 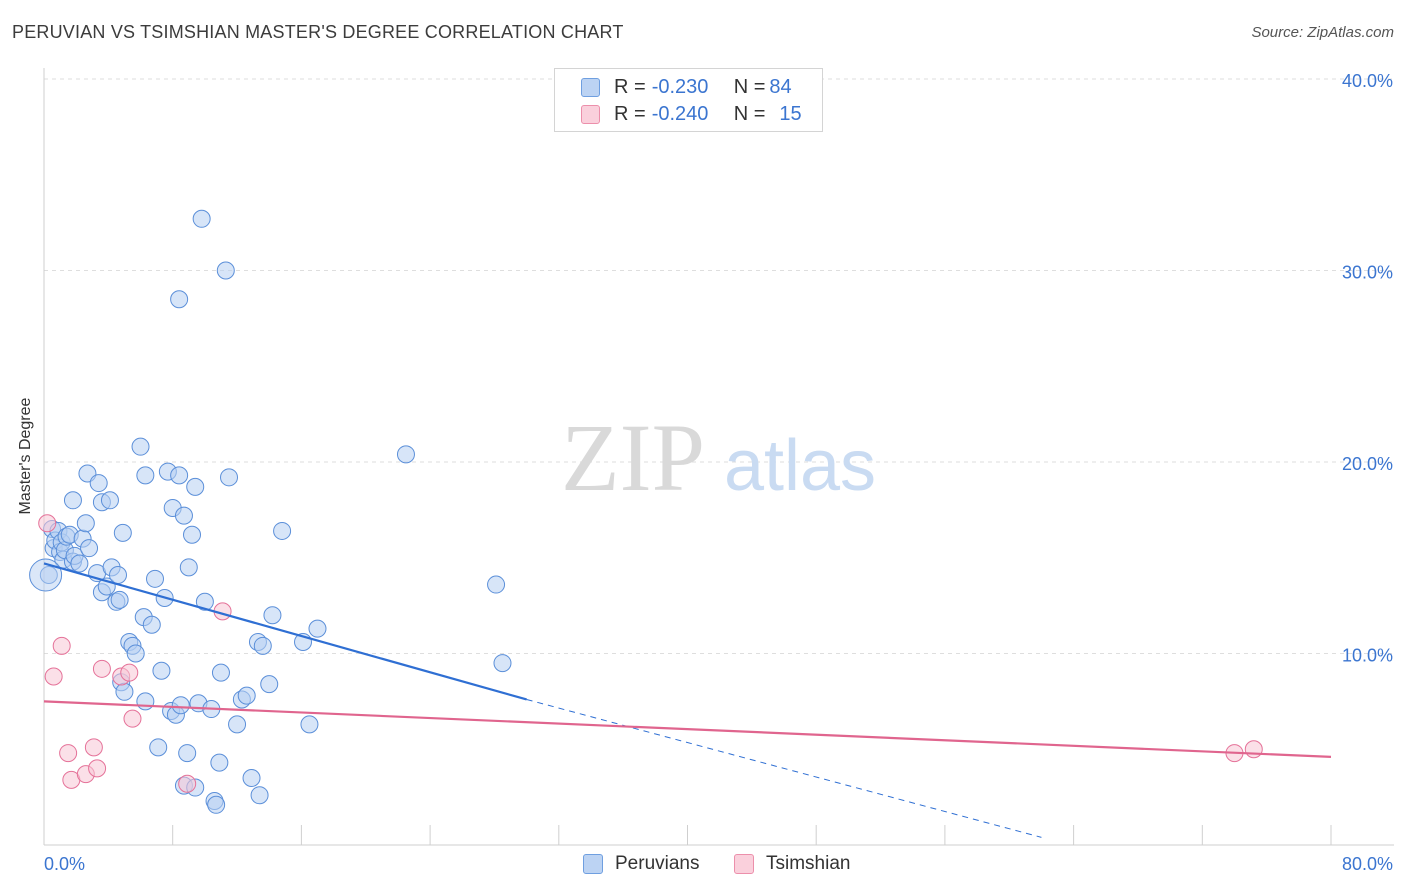 I want to click on y-tick-label: 40.0%, so click(x=1367, y=81).